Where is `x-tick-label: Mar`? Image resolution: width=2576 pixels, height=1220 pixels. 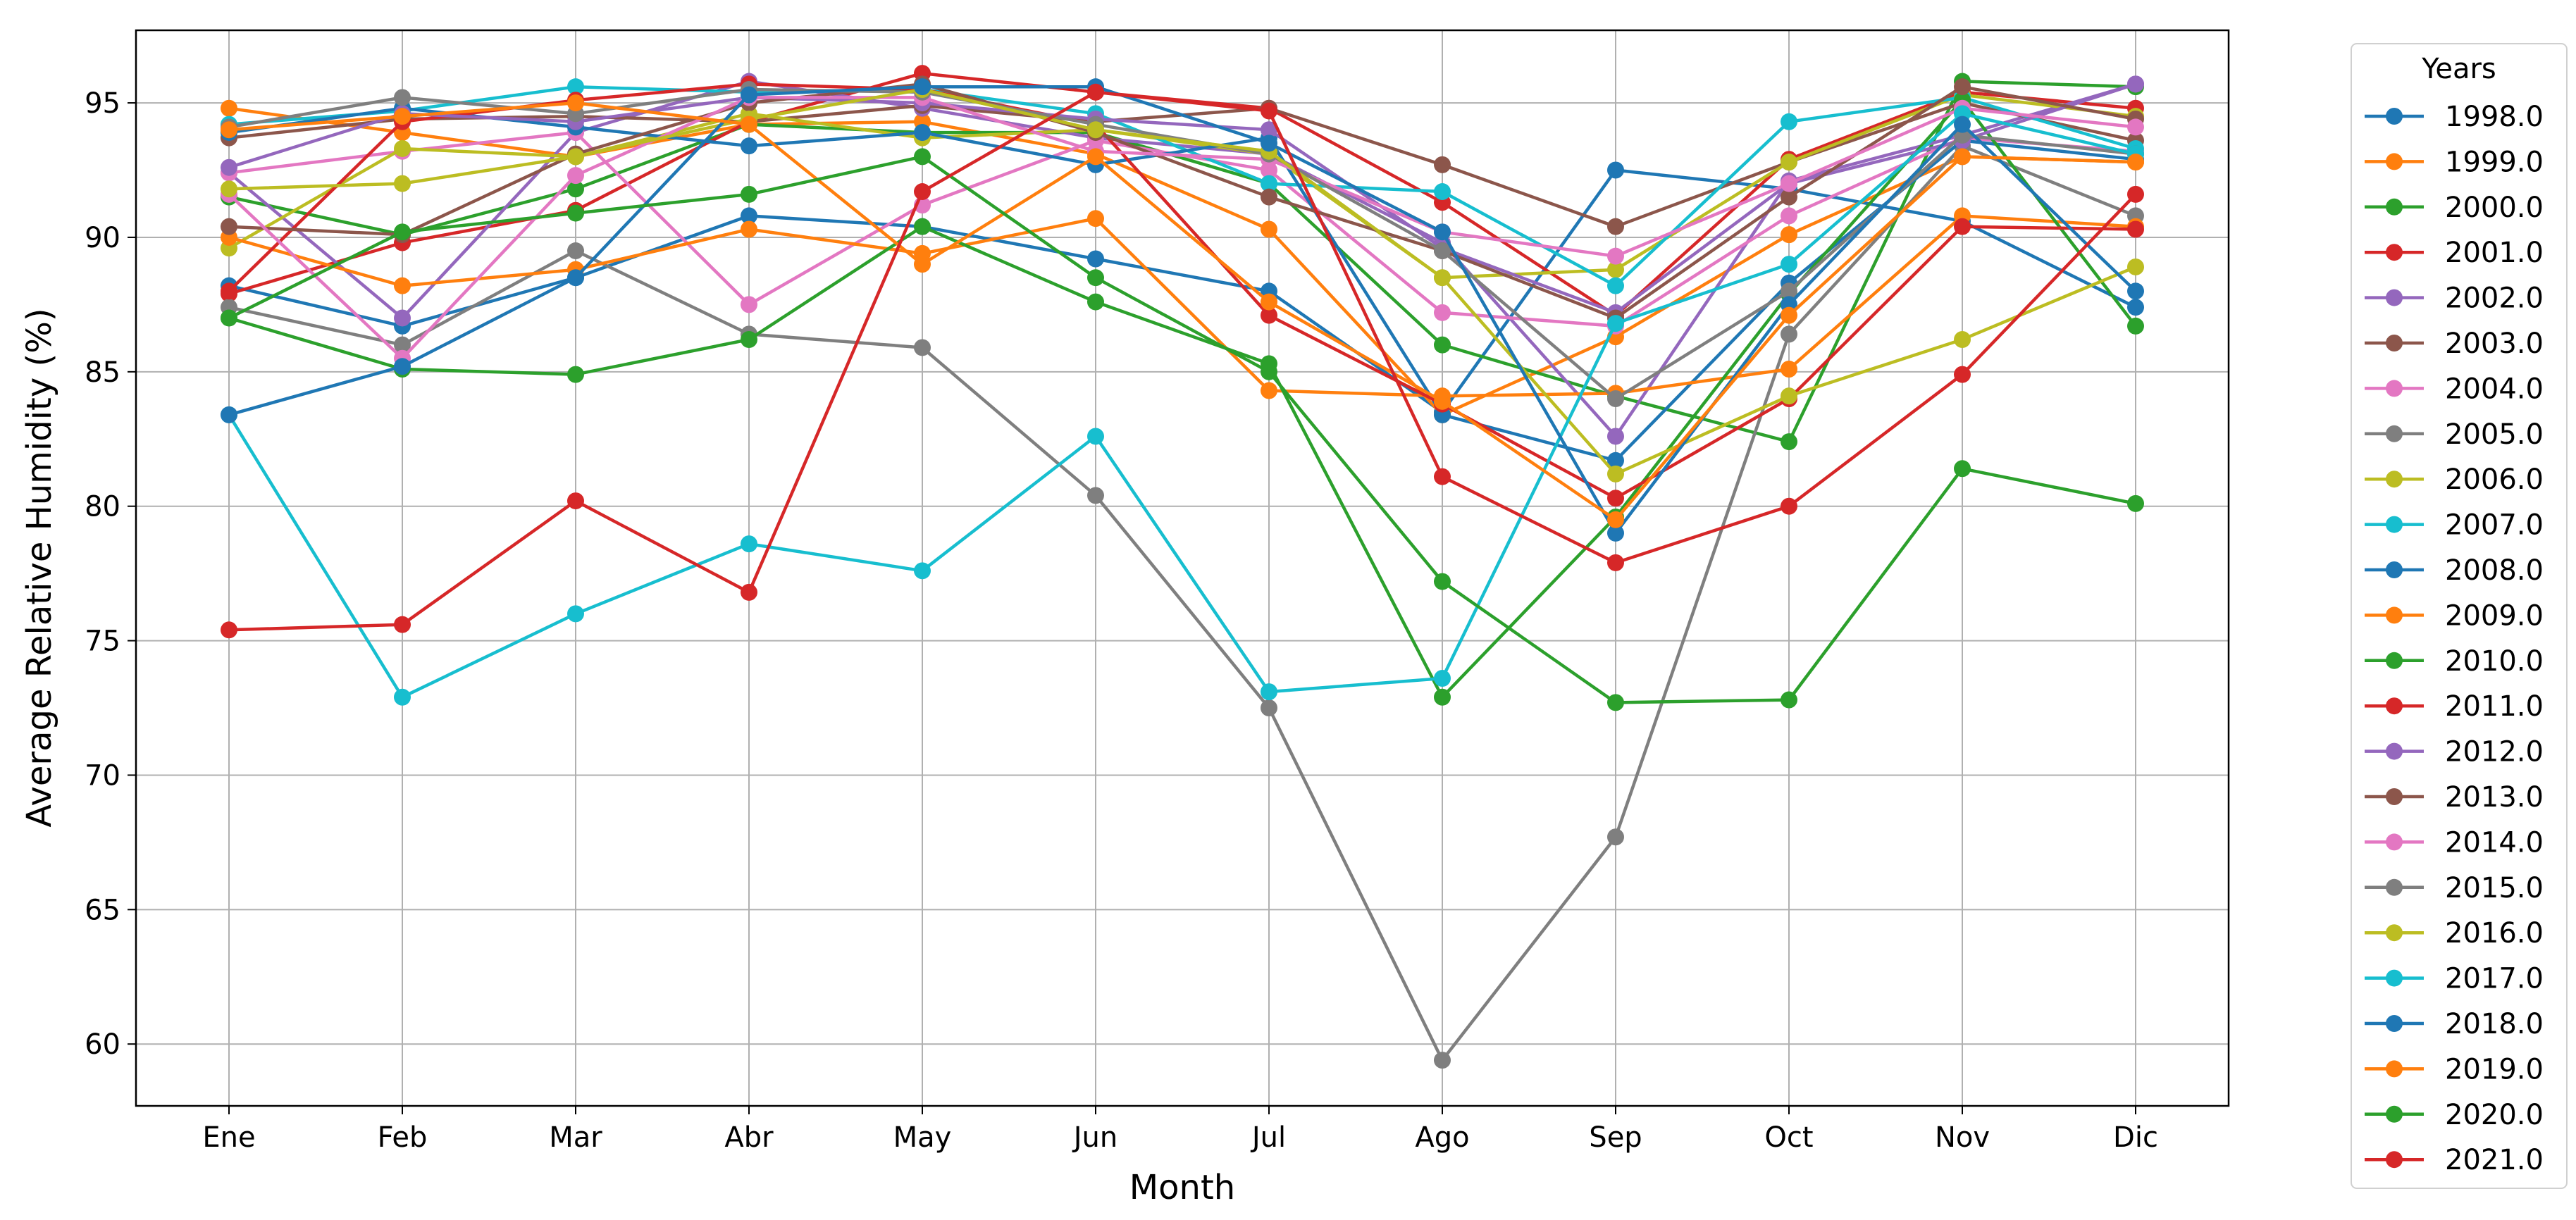 x-tick-label: Mar is located at coordinates (575, 1137).